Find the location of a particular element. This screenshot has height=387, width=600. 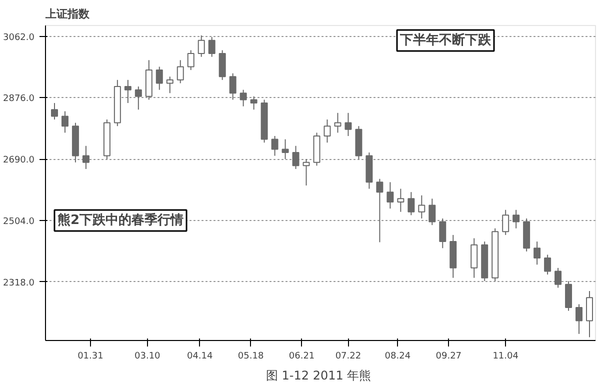

annotation: 熊2下跌中的春季行情 is located at coordinates (120, 220).